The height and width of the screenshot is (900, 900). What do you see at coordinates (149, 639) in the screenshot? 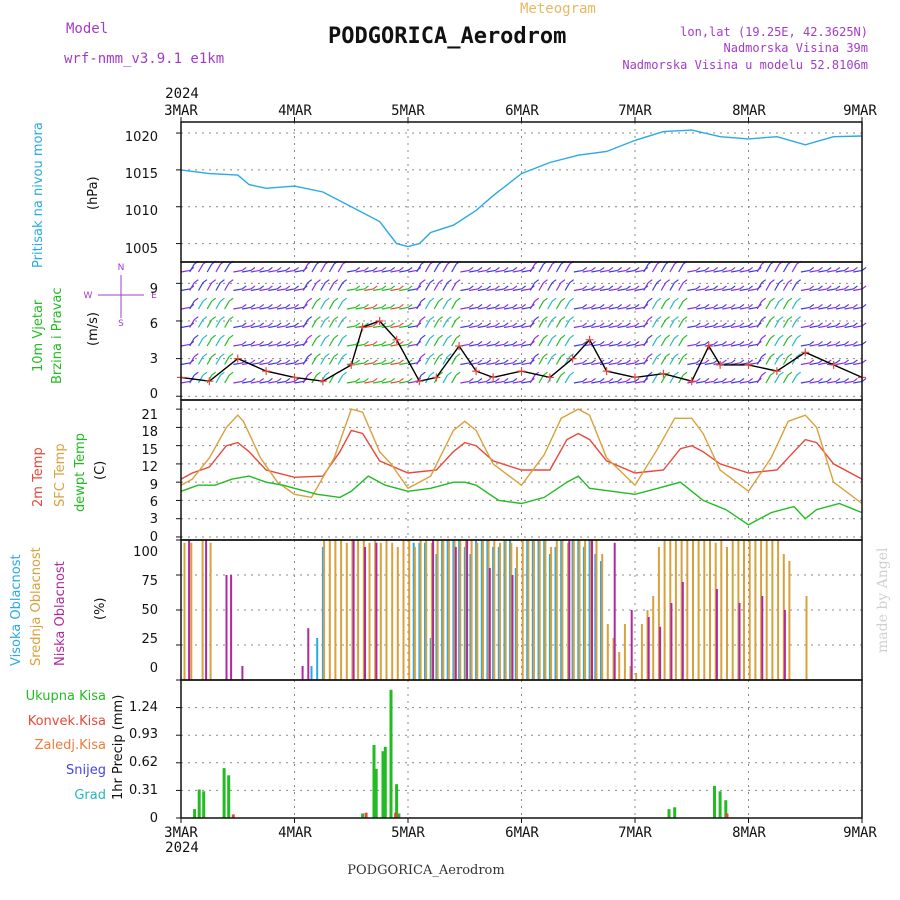
I see `cloud-tick: 25` at bounding box center [149, 639].